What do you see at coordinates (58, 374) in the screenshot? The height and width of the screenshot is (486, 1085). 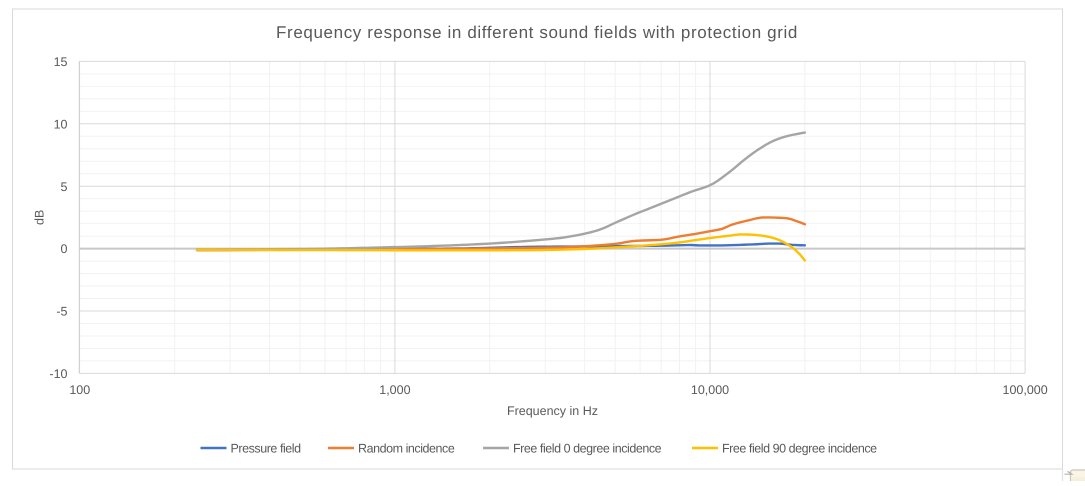 I see `svg-text: -10` at bounding box center [58, 374].